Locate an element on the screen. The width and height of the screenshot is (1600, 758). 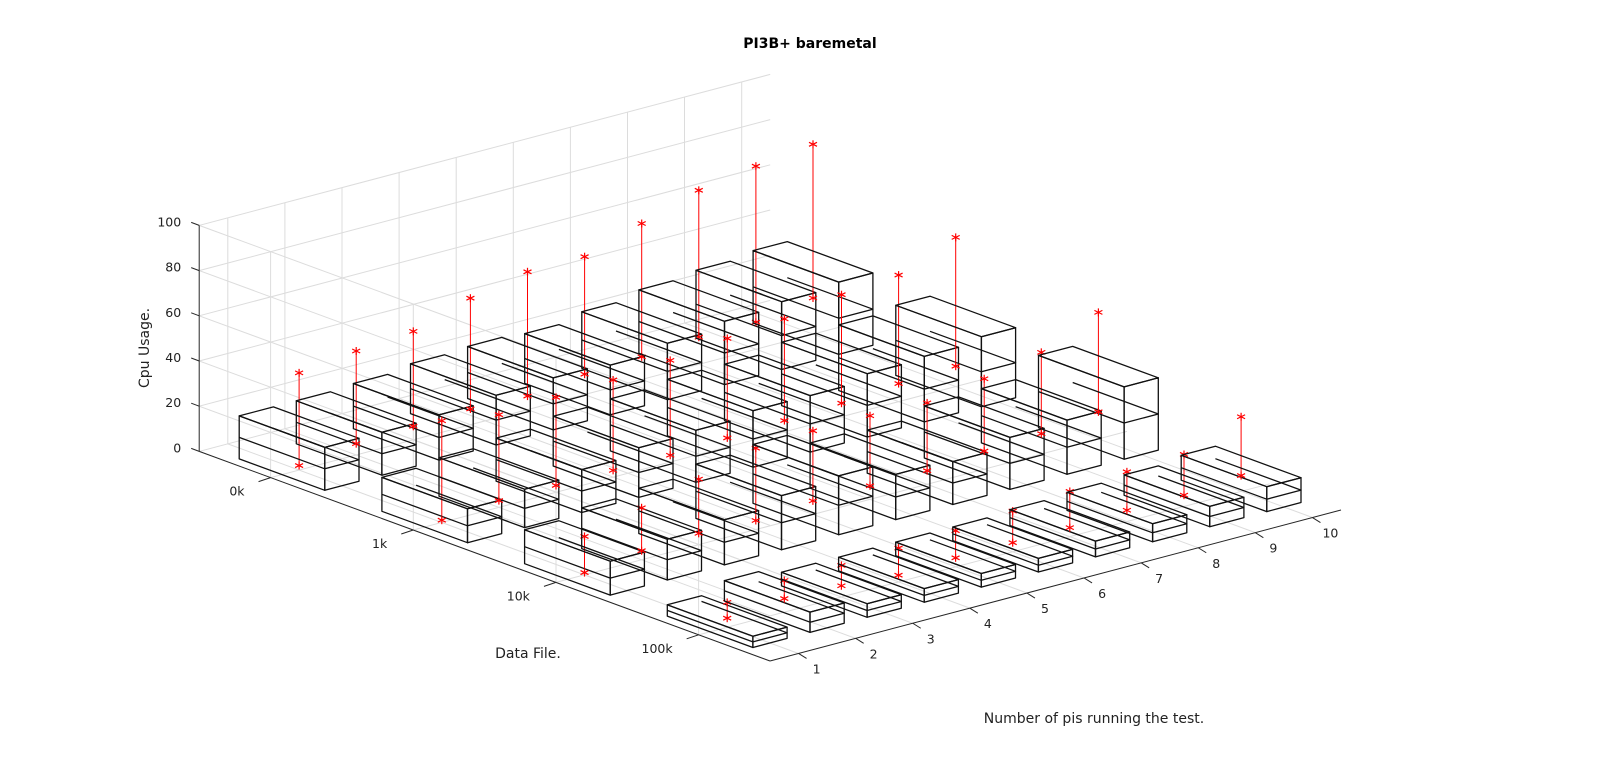
y-tick-label: 1k is located at coordinates (380, 543).